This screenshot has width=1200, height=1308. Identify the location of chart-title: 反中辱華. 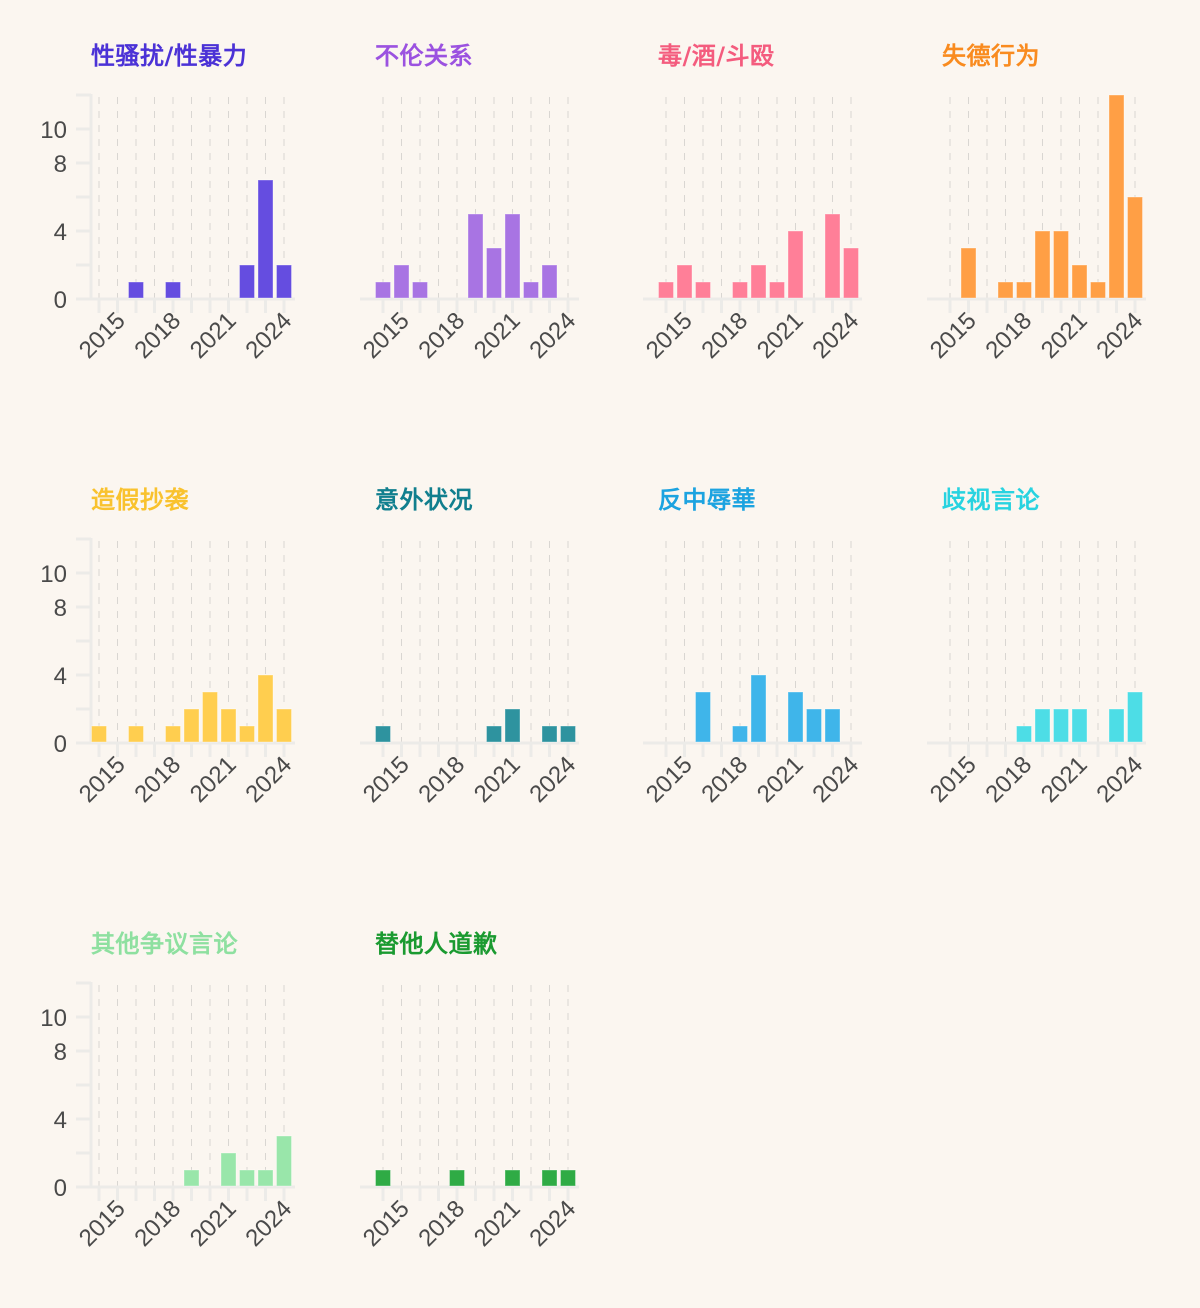
(707, 500).